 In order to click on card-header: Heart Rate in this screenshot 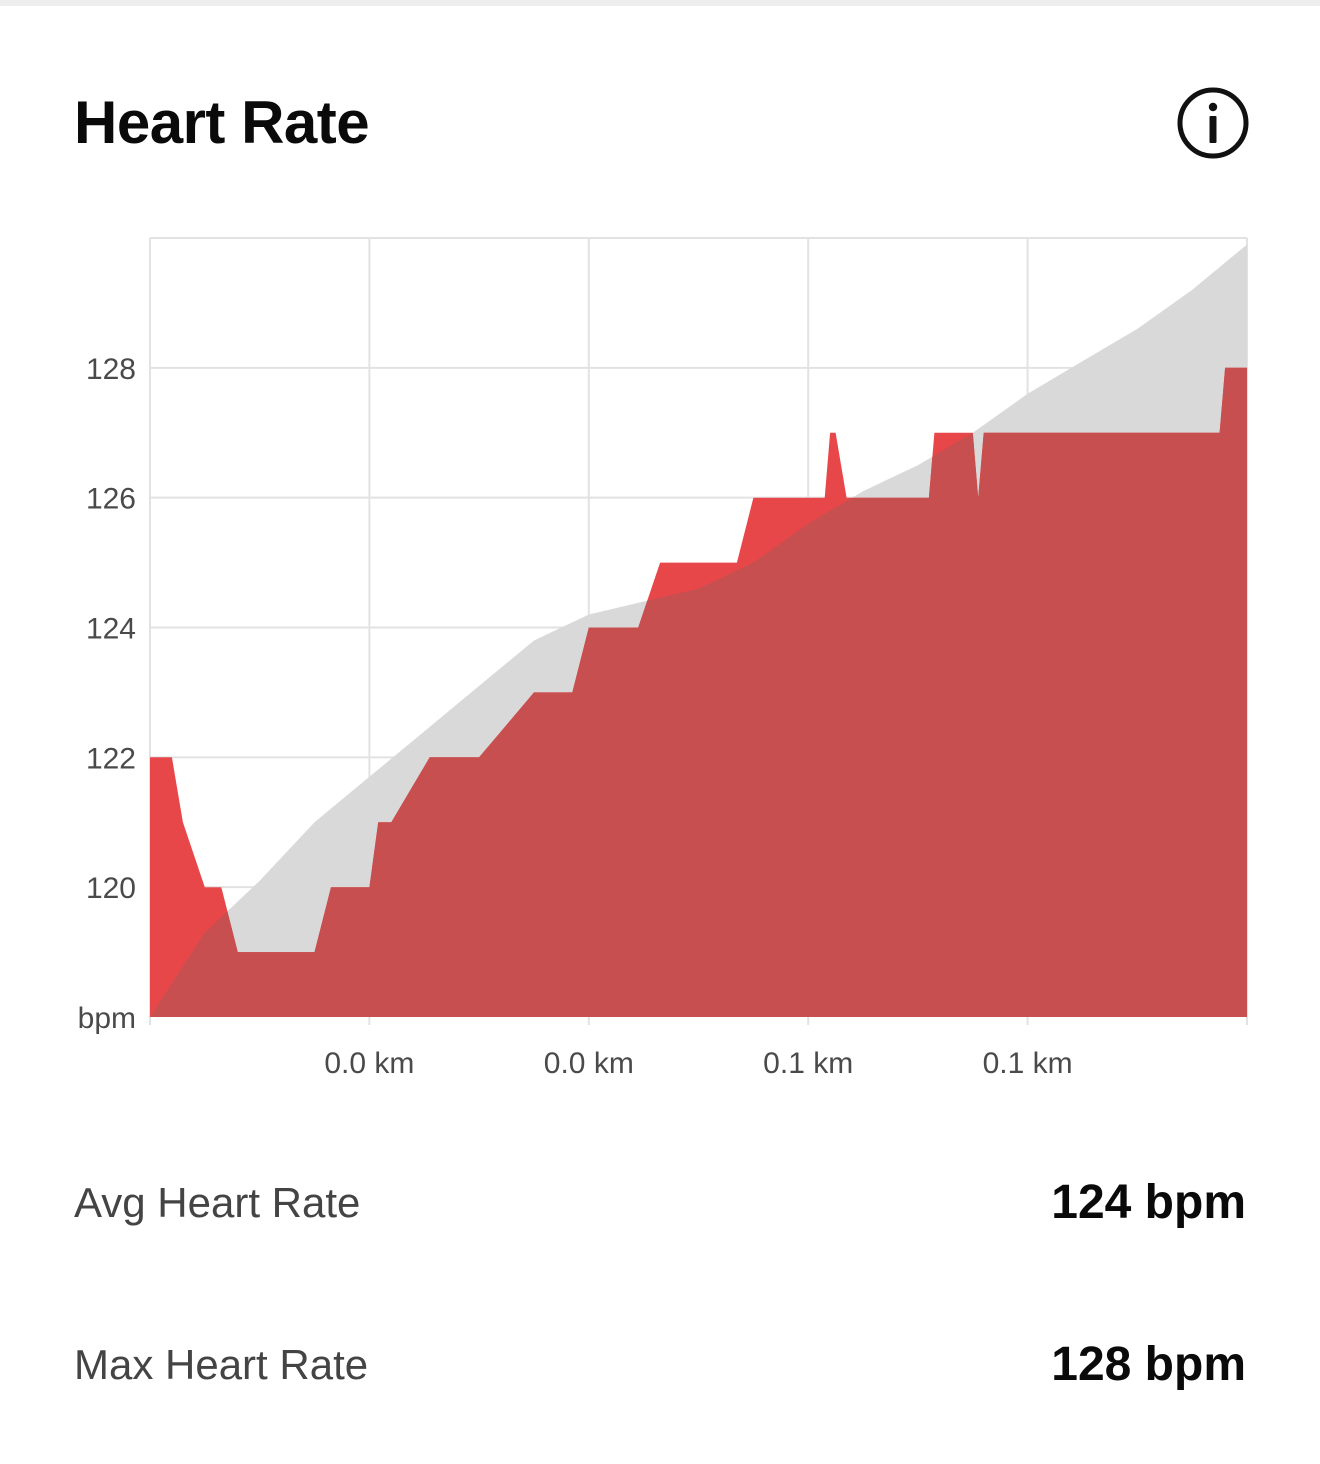, I will do `click(662, 122)`.